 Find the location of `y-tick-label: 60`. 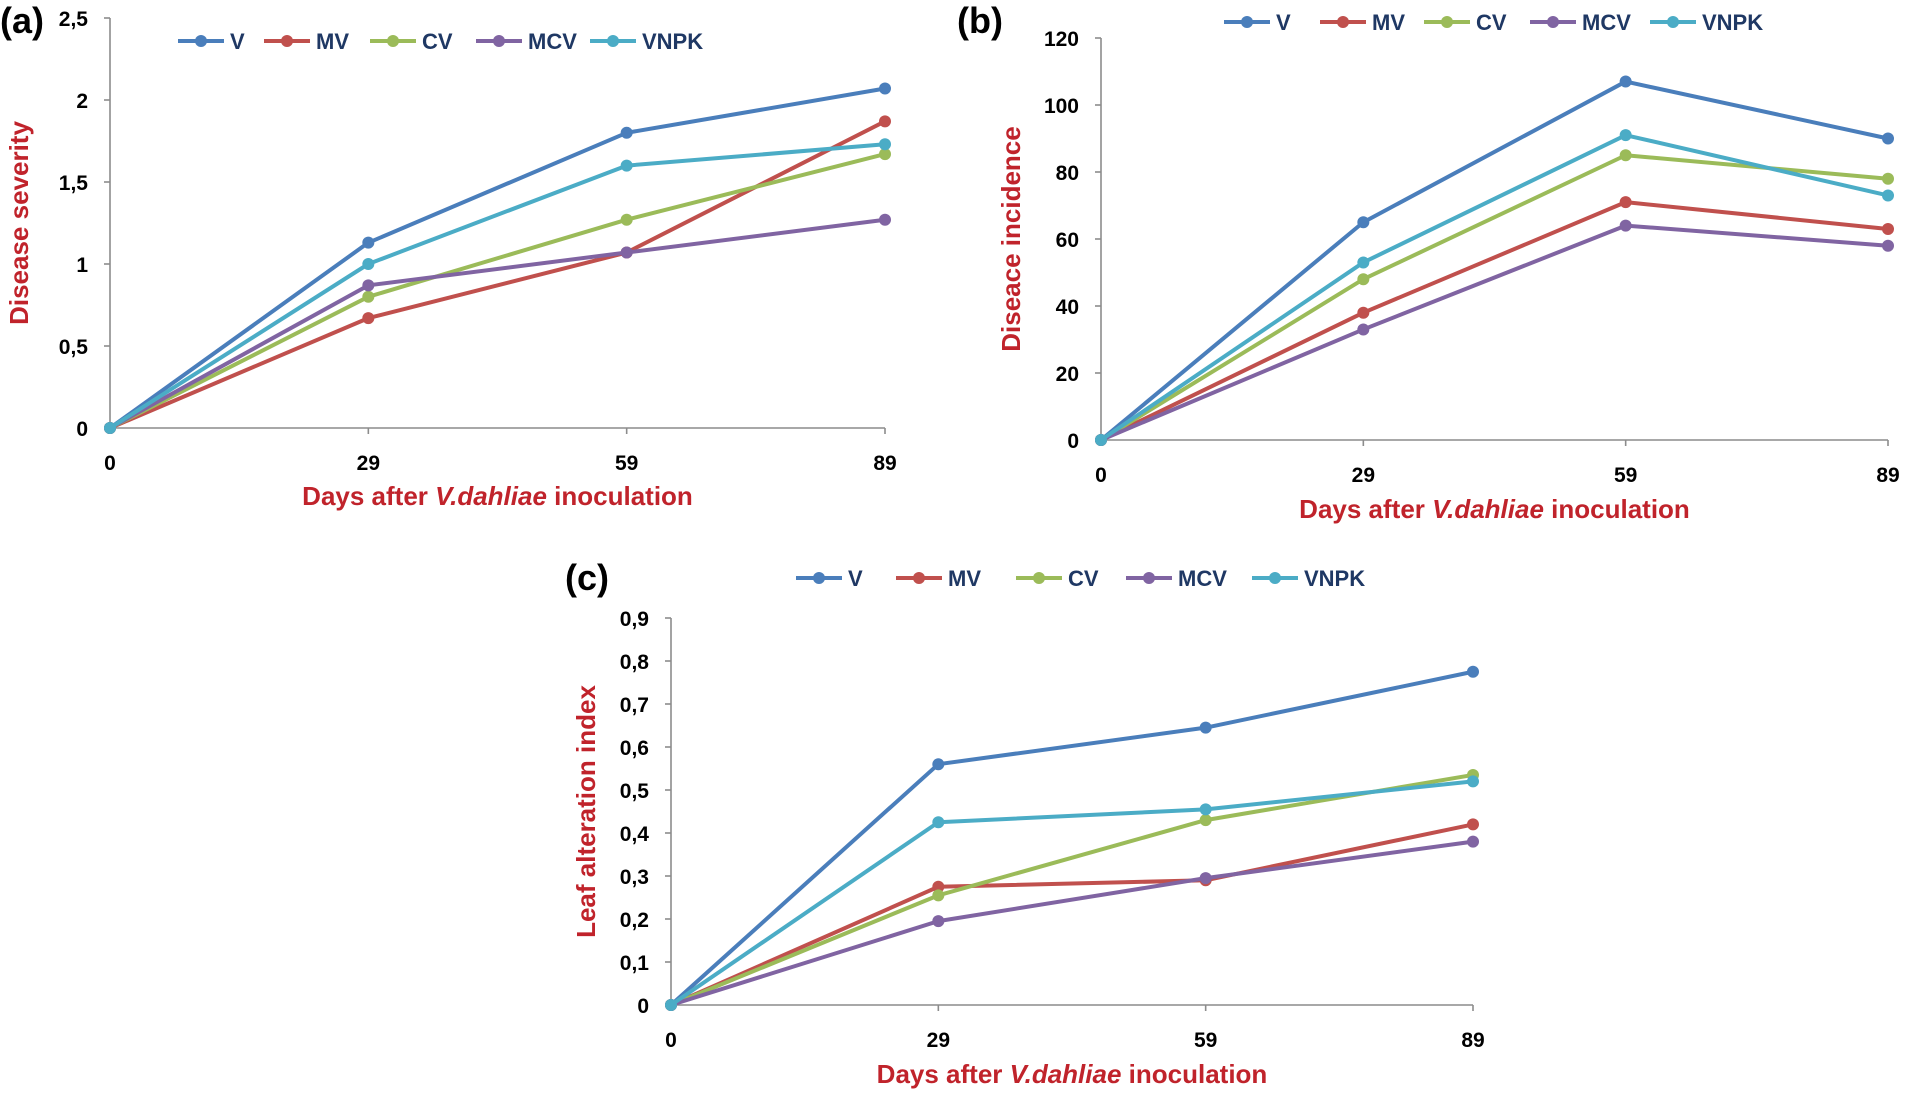

y-tick-label: 60 is located at coordinates (1067, 240).